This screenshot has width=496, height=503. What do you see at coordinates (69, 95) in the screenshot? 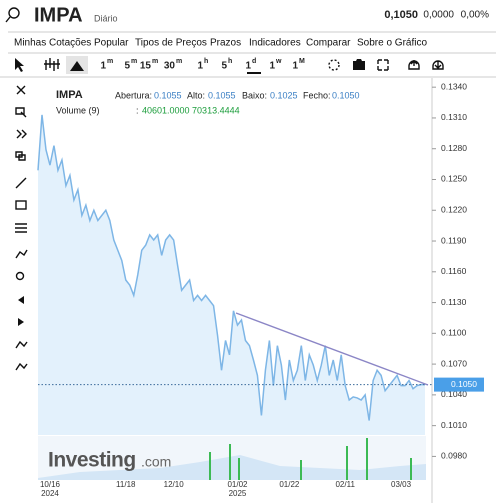
I see `legend-symbol: IMPA` at bounding box center [69, 95].